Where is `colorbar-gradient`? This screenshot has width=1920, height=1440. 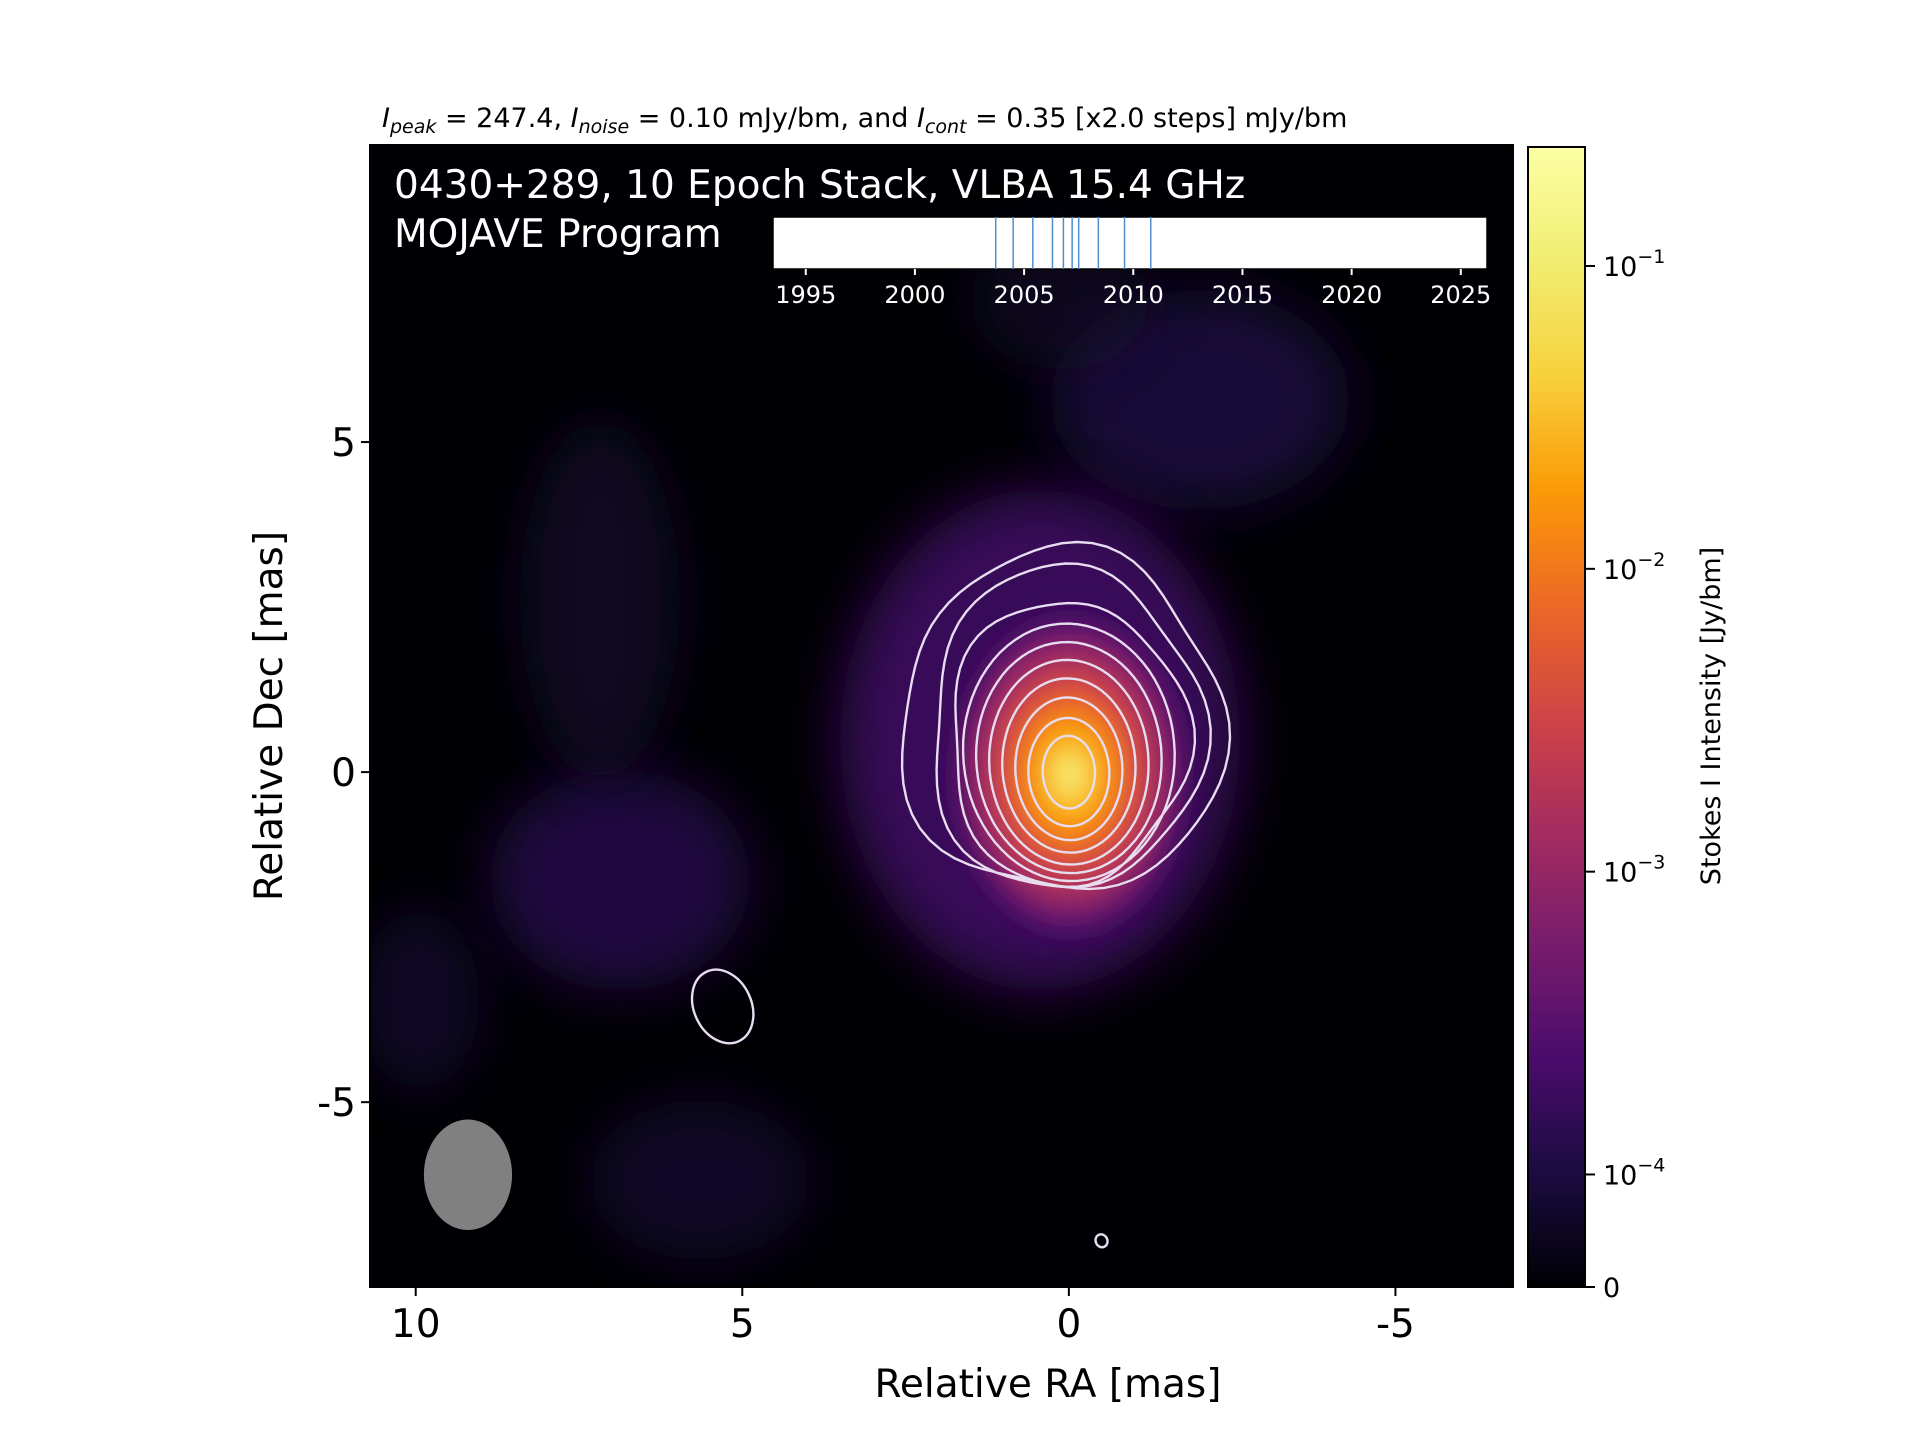
colorbar-gradient is located at coordinates (1556, 717).